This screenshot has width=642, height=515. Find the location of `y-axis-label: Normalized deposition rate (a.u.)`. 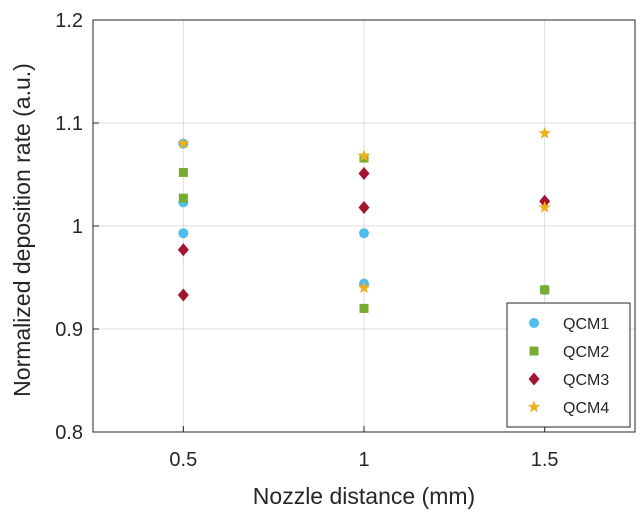

y-axis-label: Normalized deposition rate (a.u.) is located at coordinates (22, 230).